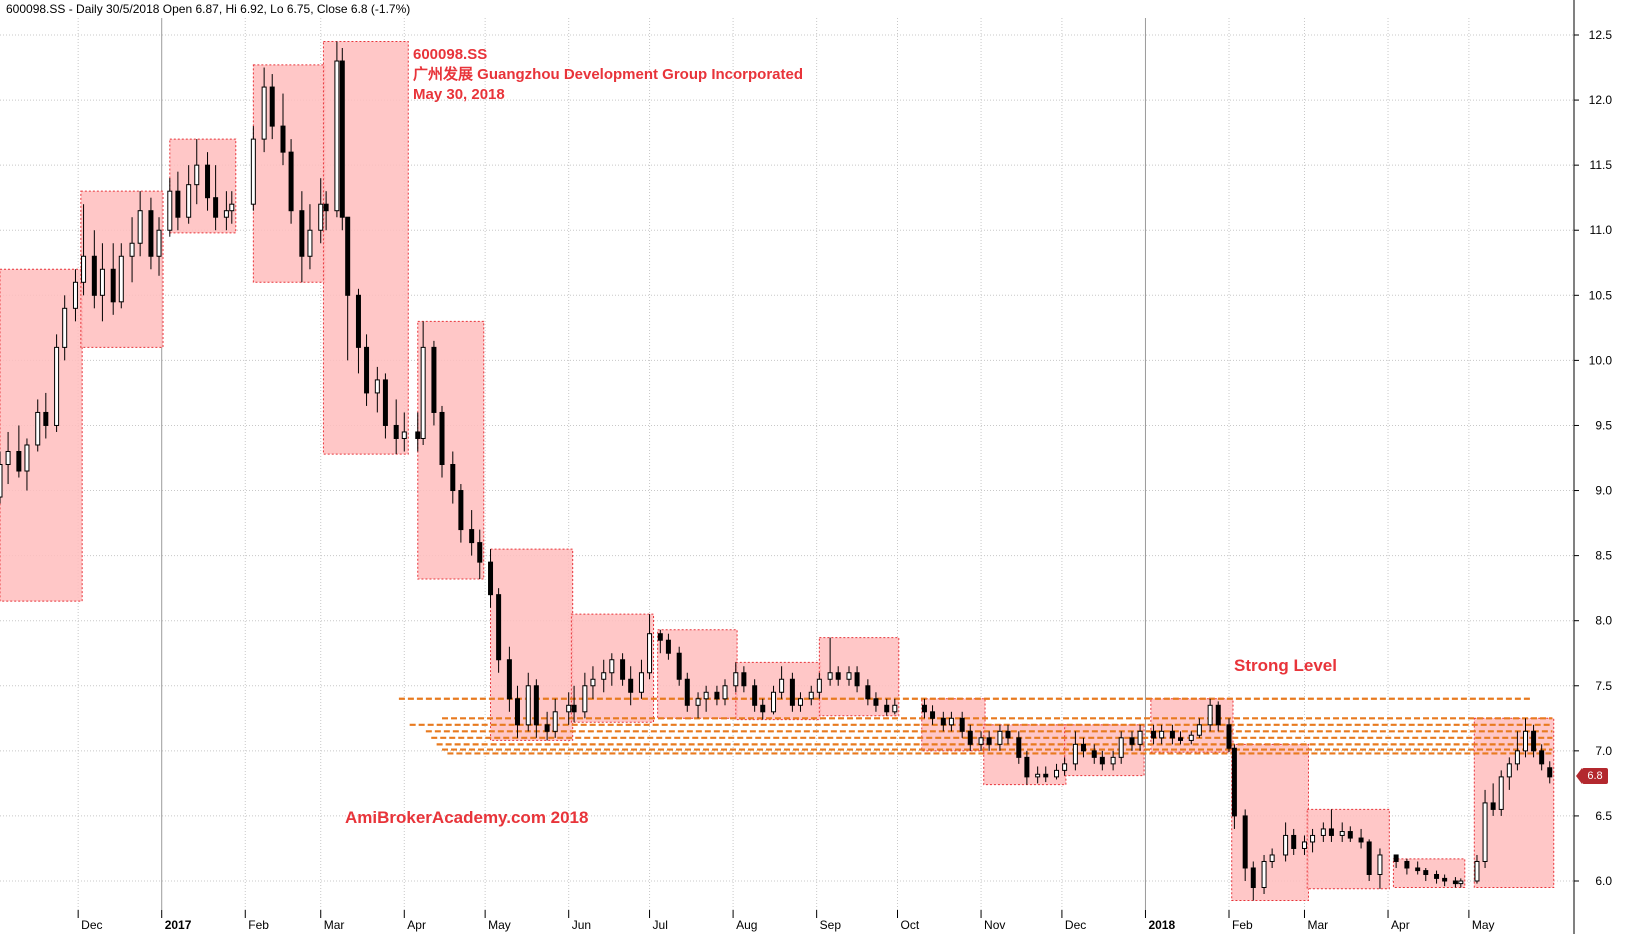 This screenshot has height=934, width=1636. Describe the element at coordinates (1603, 491) in the screenshot. I see `y-tick-label: 9.0` at that location.